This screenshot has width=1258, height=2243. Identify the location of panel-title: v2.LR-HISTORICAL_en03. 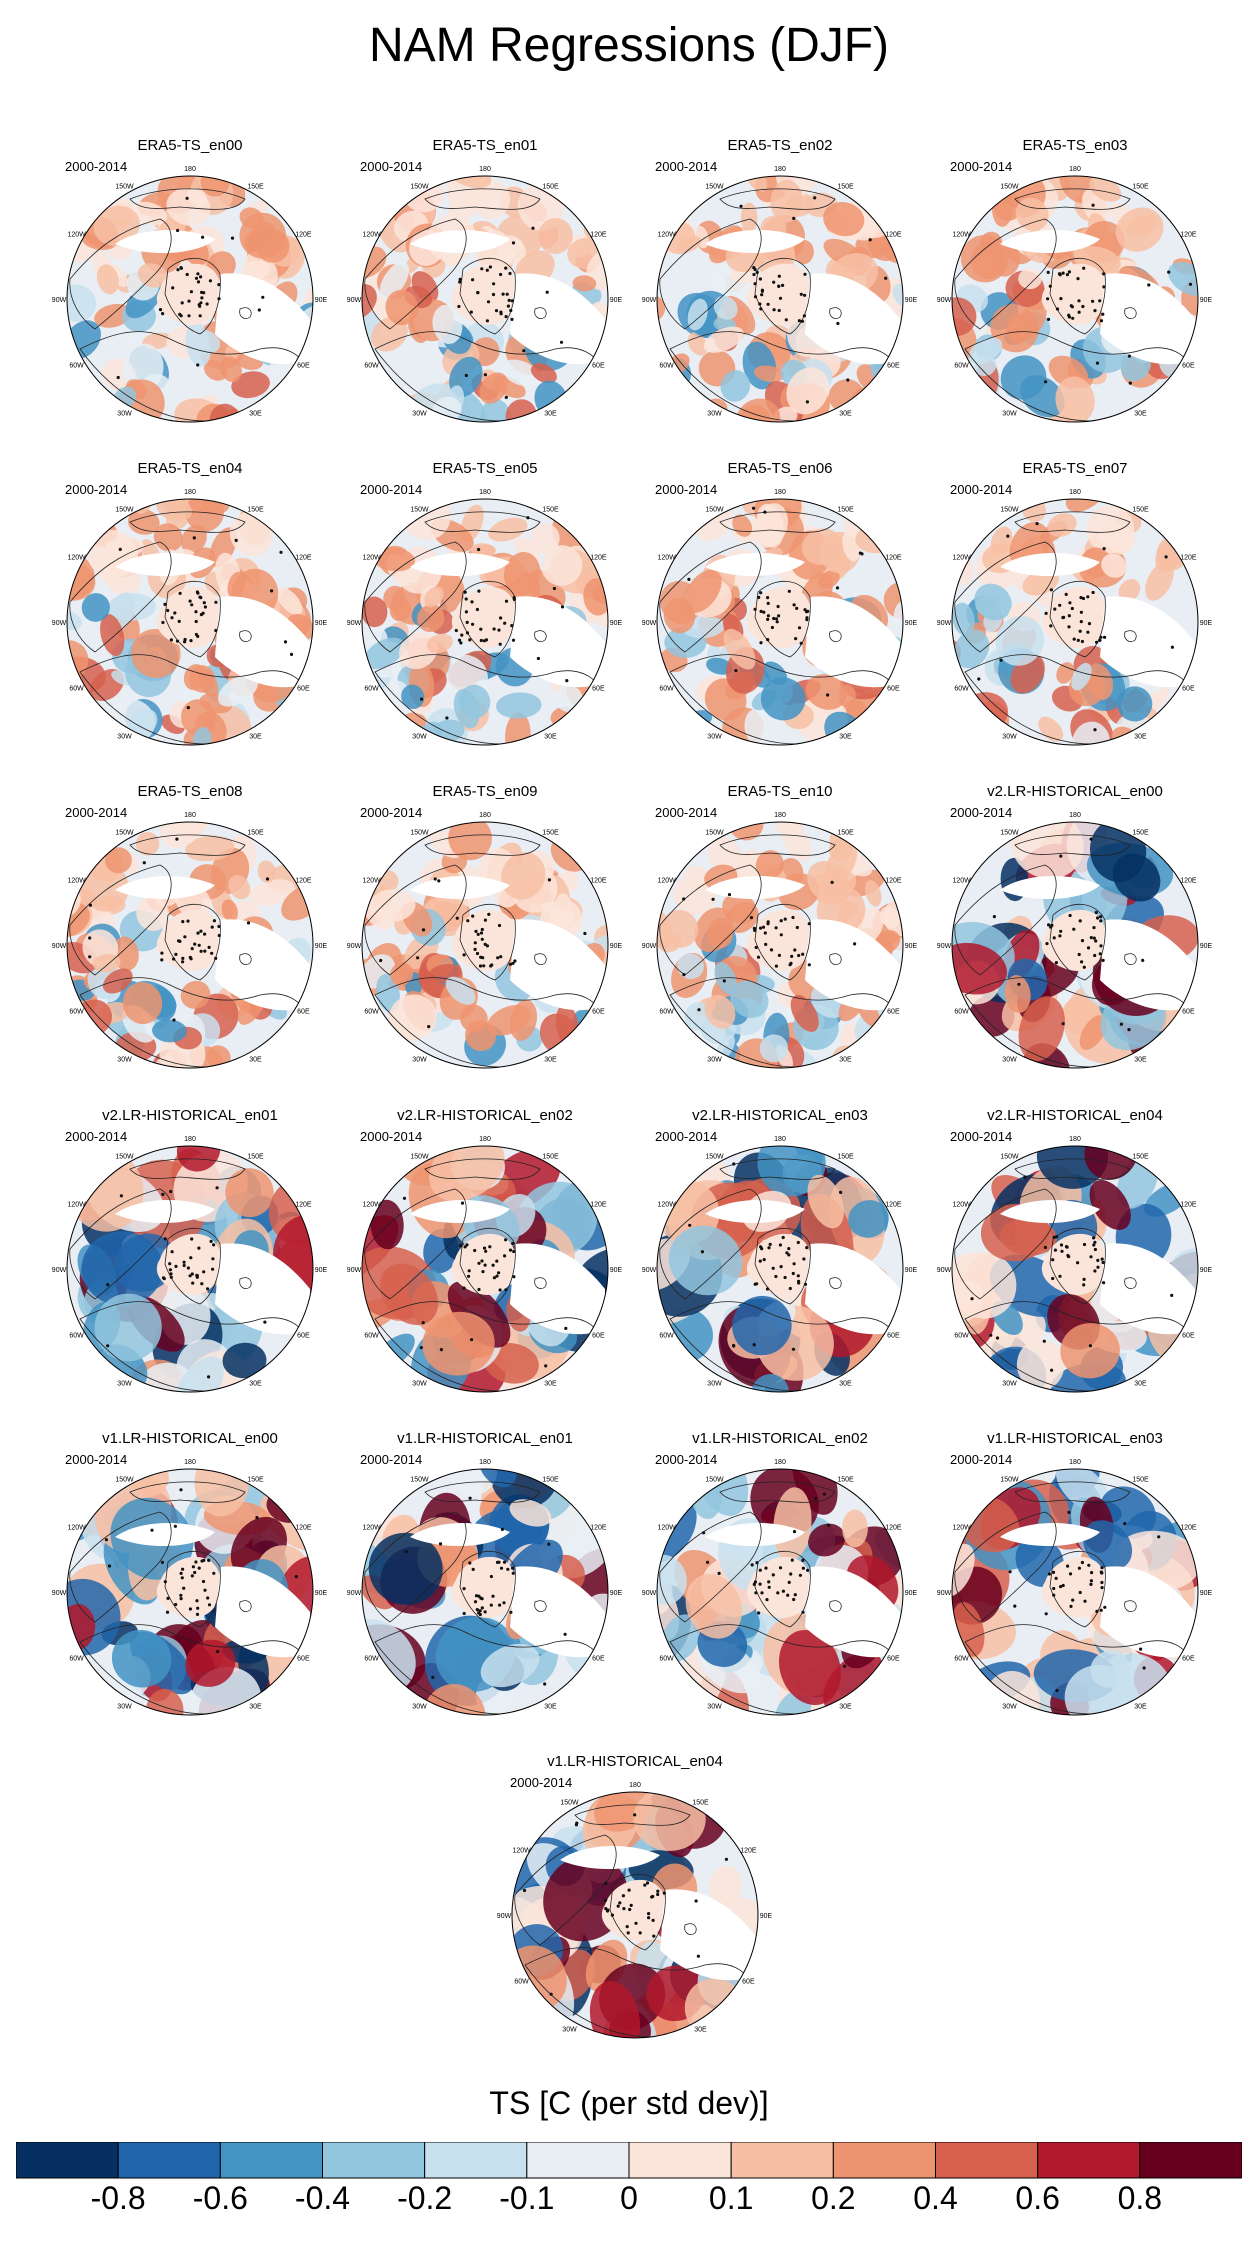
(780, 1115).